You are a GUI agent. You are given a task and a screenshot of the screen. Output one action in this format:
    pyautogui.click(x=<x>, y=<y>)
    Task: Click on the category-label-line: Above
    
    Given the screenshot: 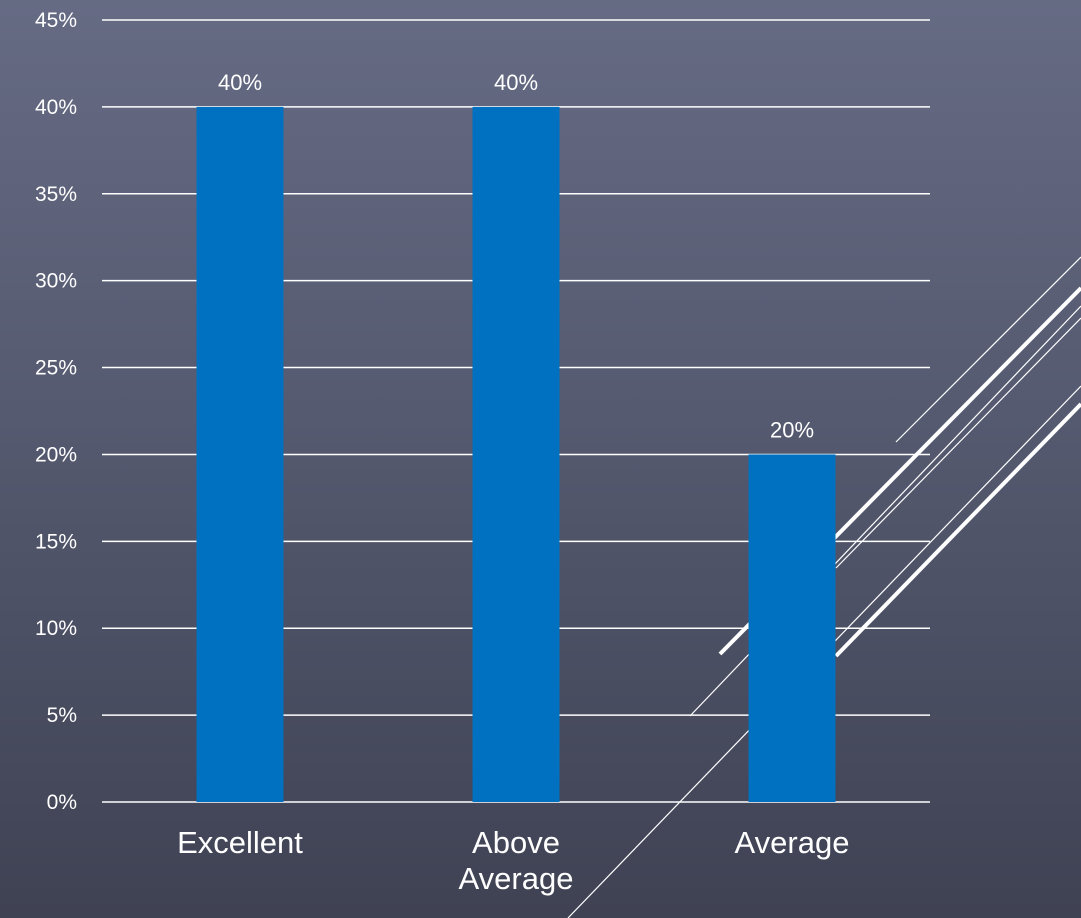 What is the action you would take?
    pyautogui.click(x=516, y=842)
    